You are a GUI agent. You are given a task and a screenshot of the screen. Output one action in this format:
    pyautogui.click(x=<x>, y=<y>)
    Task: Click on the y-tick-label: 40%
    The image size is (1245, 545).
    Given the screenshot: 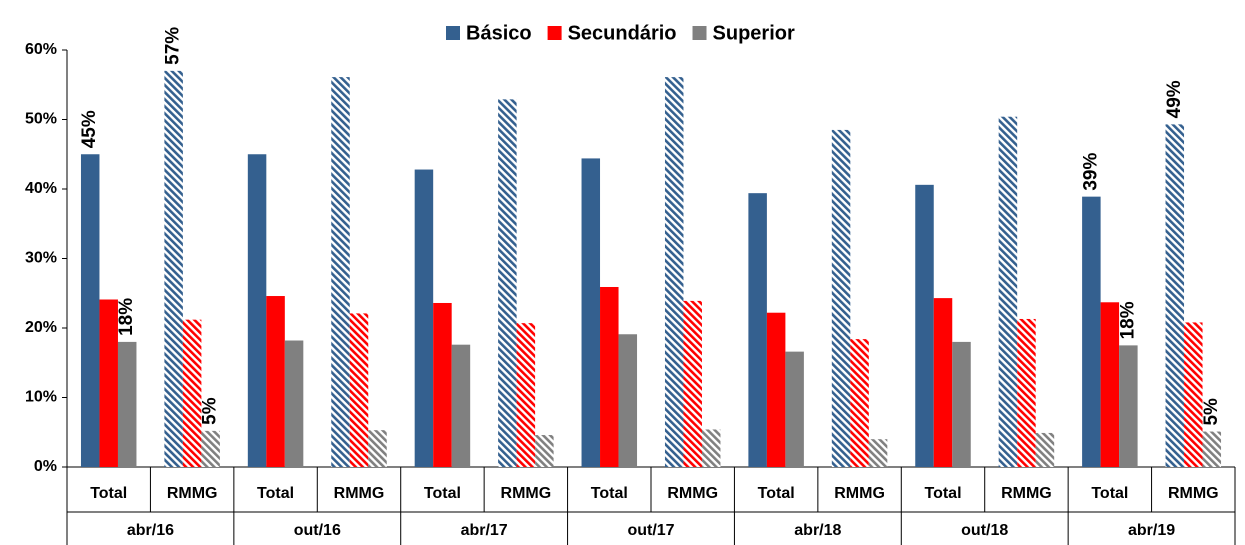 What is the action you would take?
    pyautogui.click(x=41, y=188)
    